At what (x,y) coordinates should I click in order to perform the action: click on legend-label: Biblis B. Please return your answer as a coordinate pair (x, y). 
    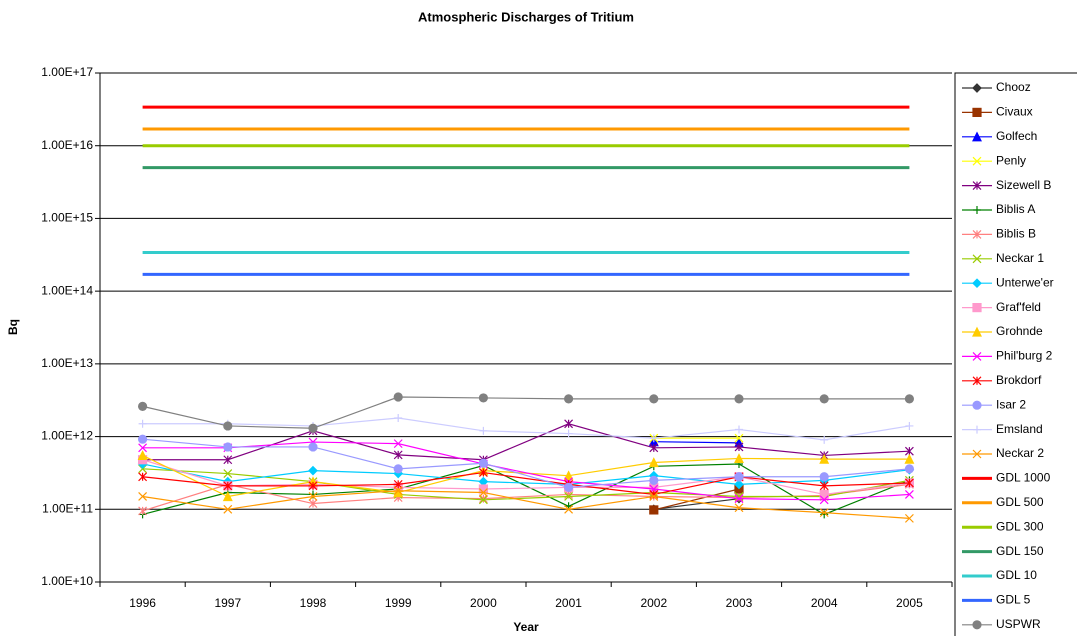
    Looking at the image, I should click on (1016, 234).